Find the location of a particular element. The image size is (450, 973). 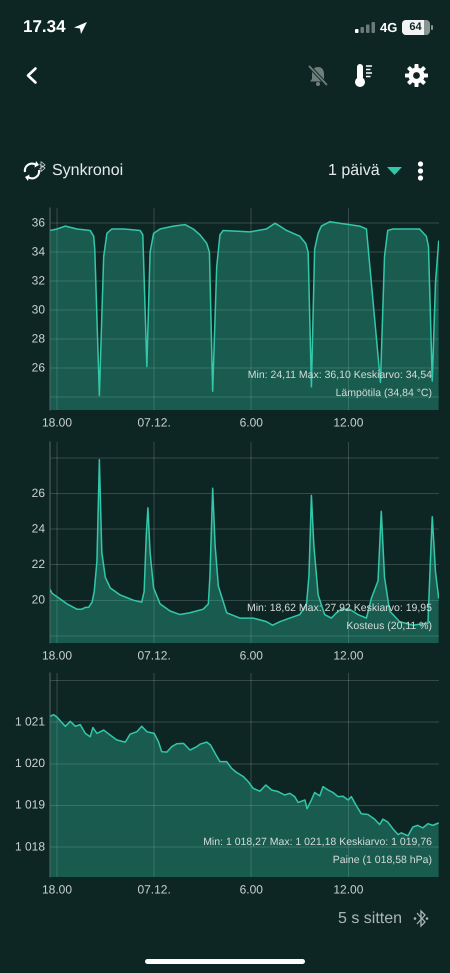

annotation: Min: 1 018,27 Max: 1 021,18 Keskiarvo: 1 019,76 is located at coordinates (317, 842).